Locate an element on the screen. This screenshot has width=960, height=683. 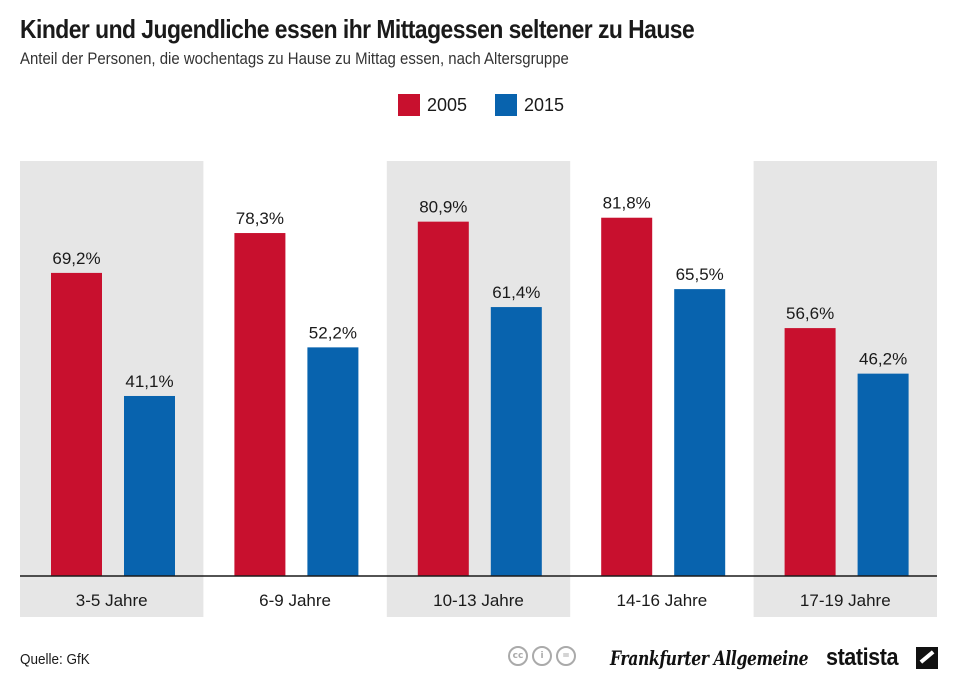
by-icon: i is located at coordinates (542, 656).